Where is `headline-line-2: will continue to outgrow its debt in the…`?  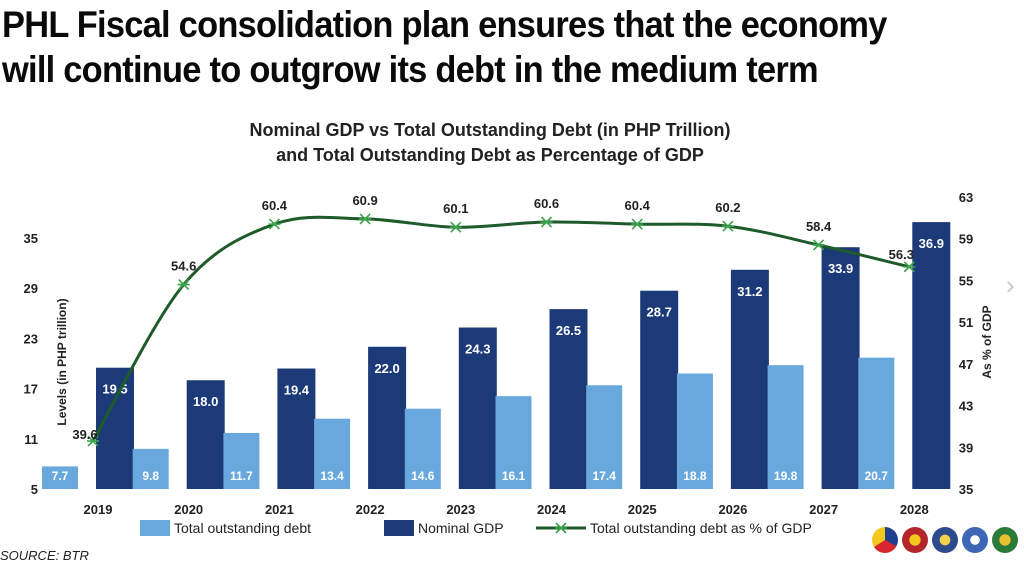 headline-line-2: will continue to outgrow its debt in the… is located at coordinates (410, 69).